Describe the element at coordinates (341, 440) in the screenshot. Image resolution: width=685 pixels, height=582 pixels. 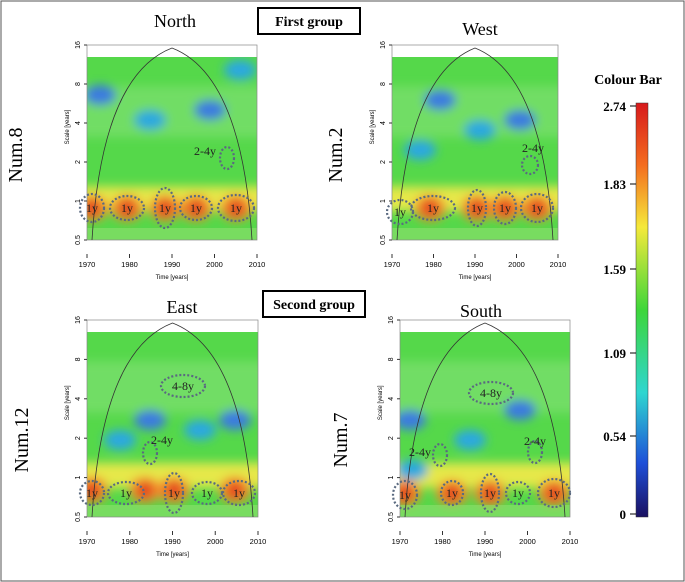
I see `series-label: Num.7` at that location.